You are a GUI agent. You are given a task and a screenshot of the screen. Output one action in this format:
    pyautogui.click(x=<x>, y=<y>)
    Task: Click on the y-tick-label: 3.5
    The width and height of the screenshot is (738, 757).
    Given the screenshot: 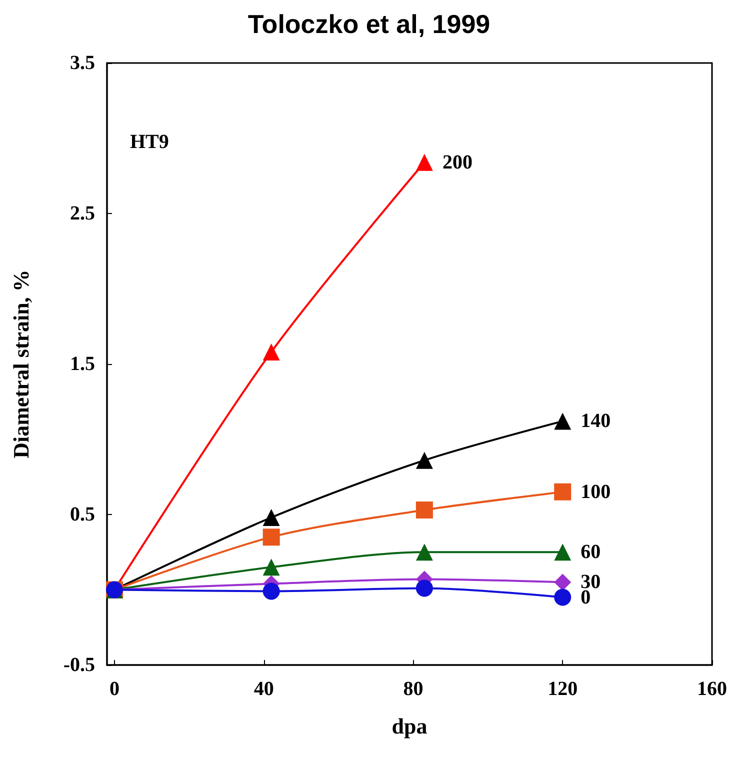 What is the action you would take?
    pyautogui.click(x=82, y=63)
    